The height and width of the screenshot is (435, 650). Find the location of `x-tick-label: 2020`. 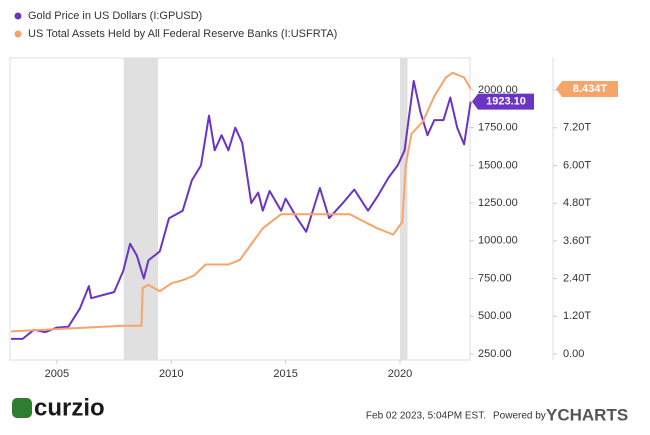

x-tick-label: 2020 is located at coordinates (400, 374).